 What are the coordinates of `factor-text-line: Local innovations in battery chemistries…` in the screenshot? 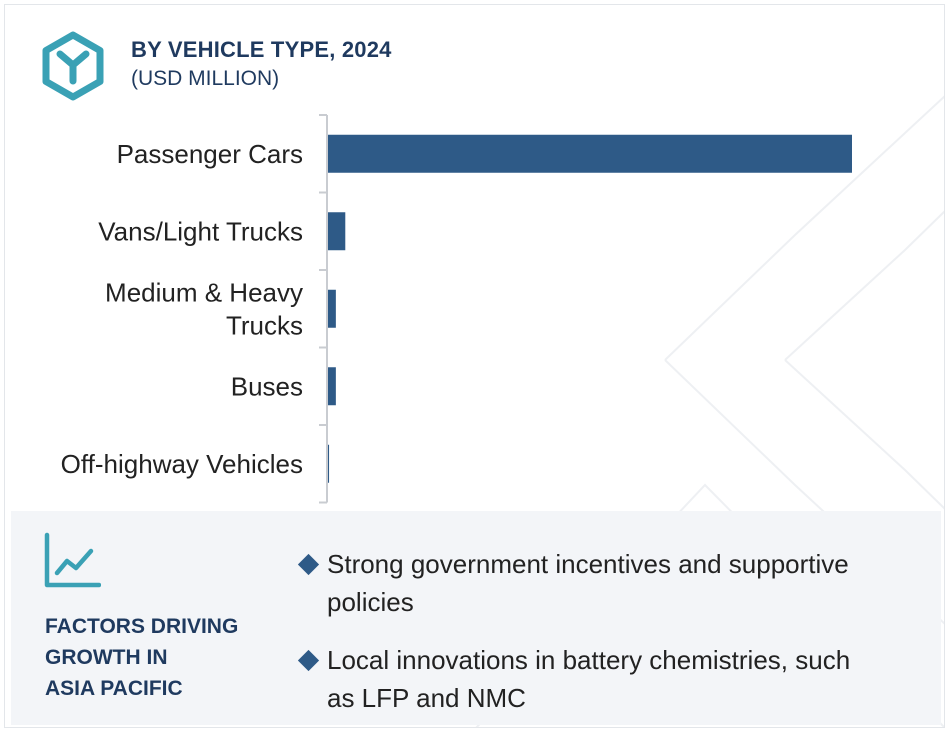 It's located at (589, 660).